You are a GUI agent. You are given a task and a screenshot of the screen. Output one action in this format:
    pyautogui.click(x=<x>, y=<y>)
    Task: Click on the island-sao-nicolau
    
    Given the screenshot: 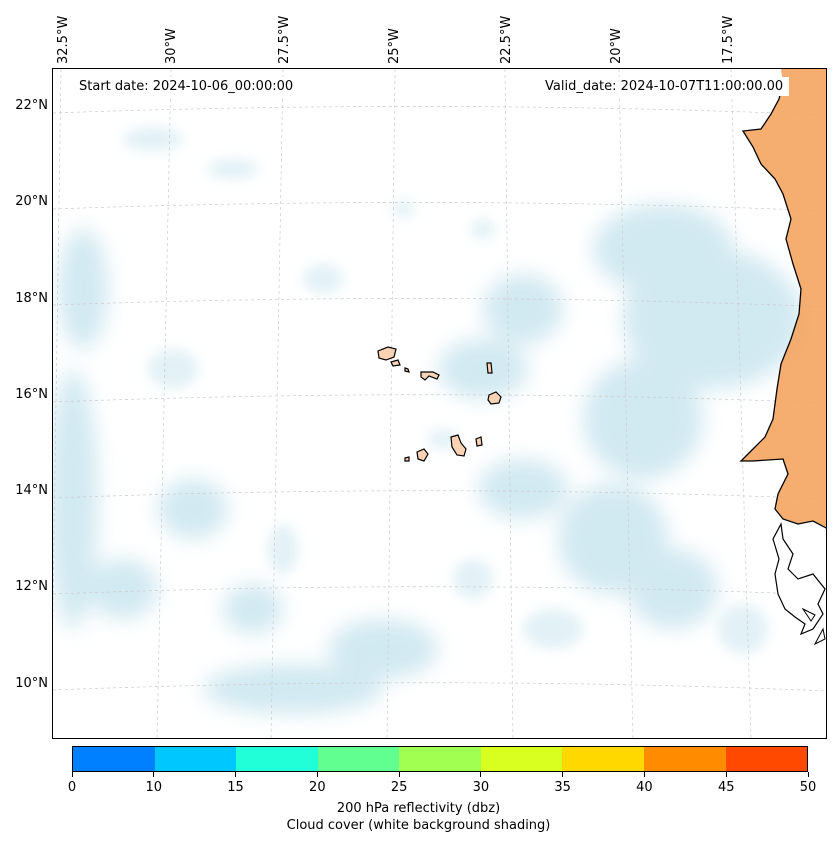 What is the action you would take?
    pyautogui.click(x=430, y=376)
    